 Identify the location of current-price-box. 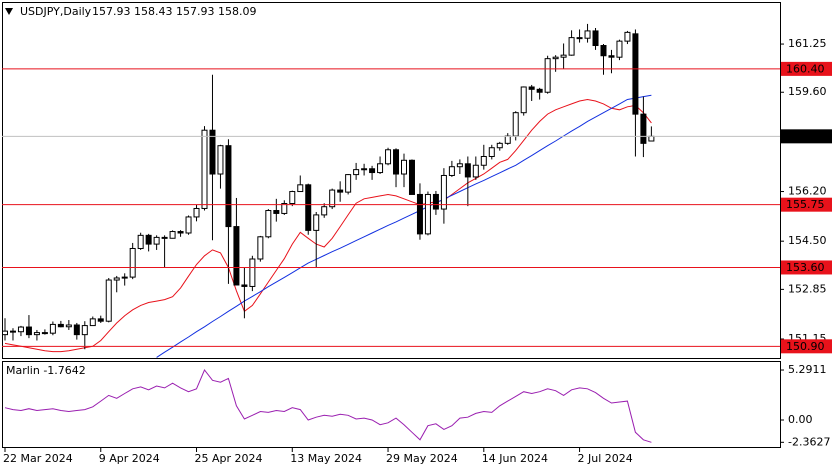
(806, 136).